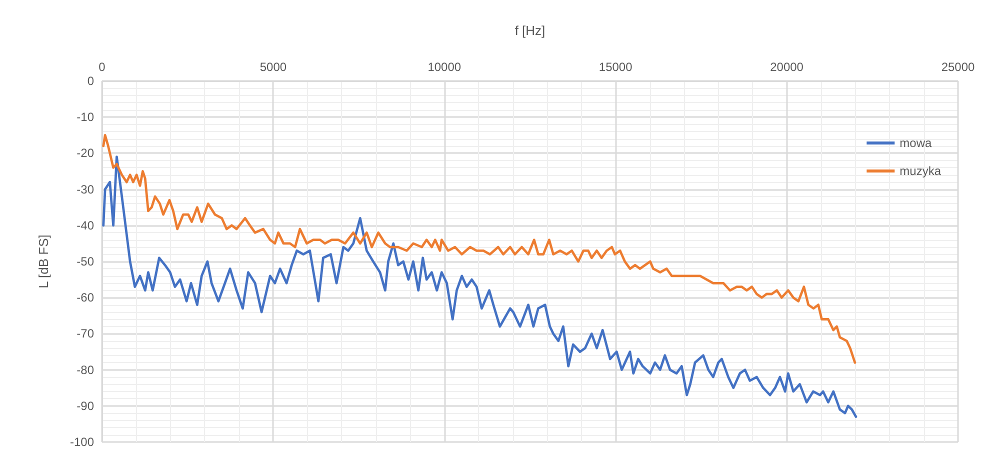 The image size is (986, 466). What do you see at coordinates (85, 369) in the screenshot?
I see `y-tick-label: -80` at bounding box center [85, 369].